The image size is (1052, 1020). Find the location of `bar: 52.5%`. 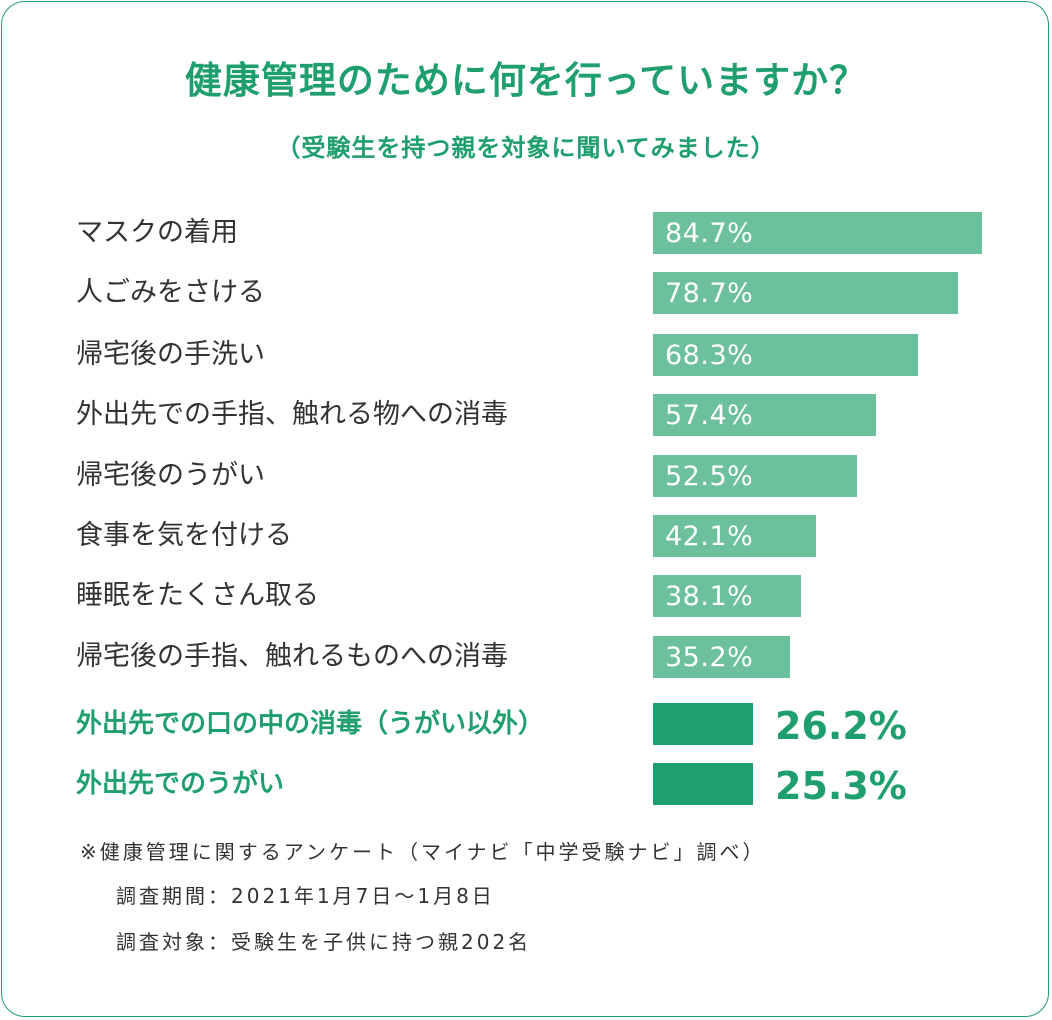

bar: 52.5% is located at coordinates (755, 476).